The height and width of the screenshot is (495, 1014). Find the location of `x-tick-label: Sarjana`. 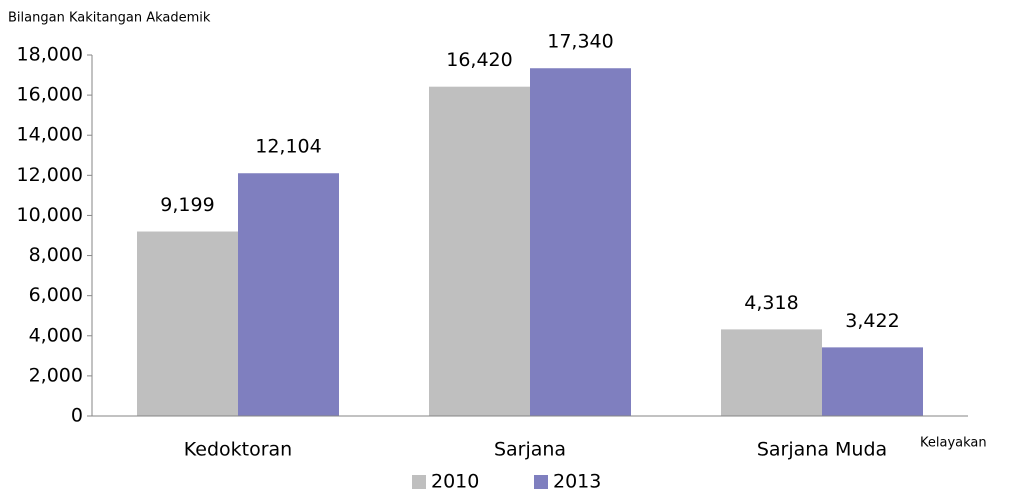

x-tick-label: Sarjana is located at coordinates (530, 450).